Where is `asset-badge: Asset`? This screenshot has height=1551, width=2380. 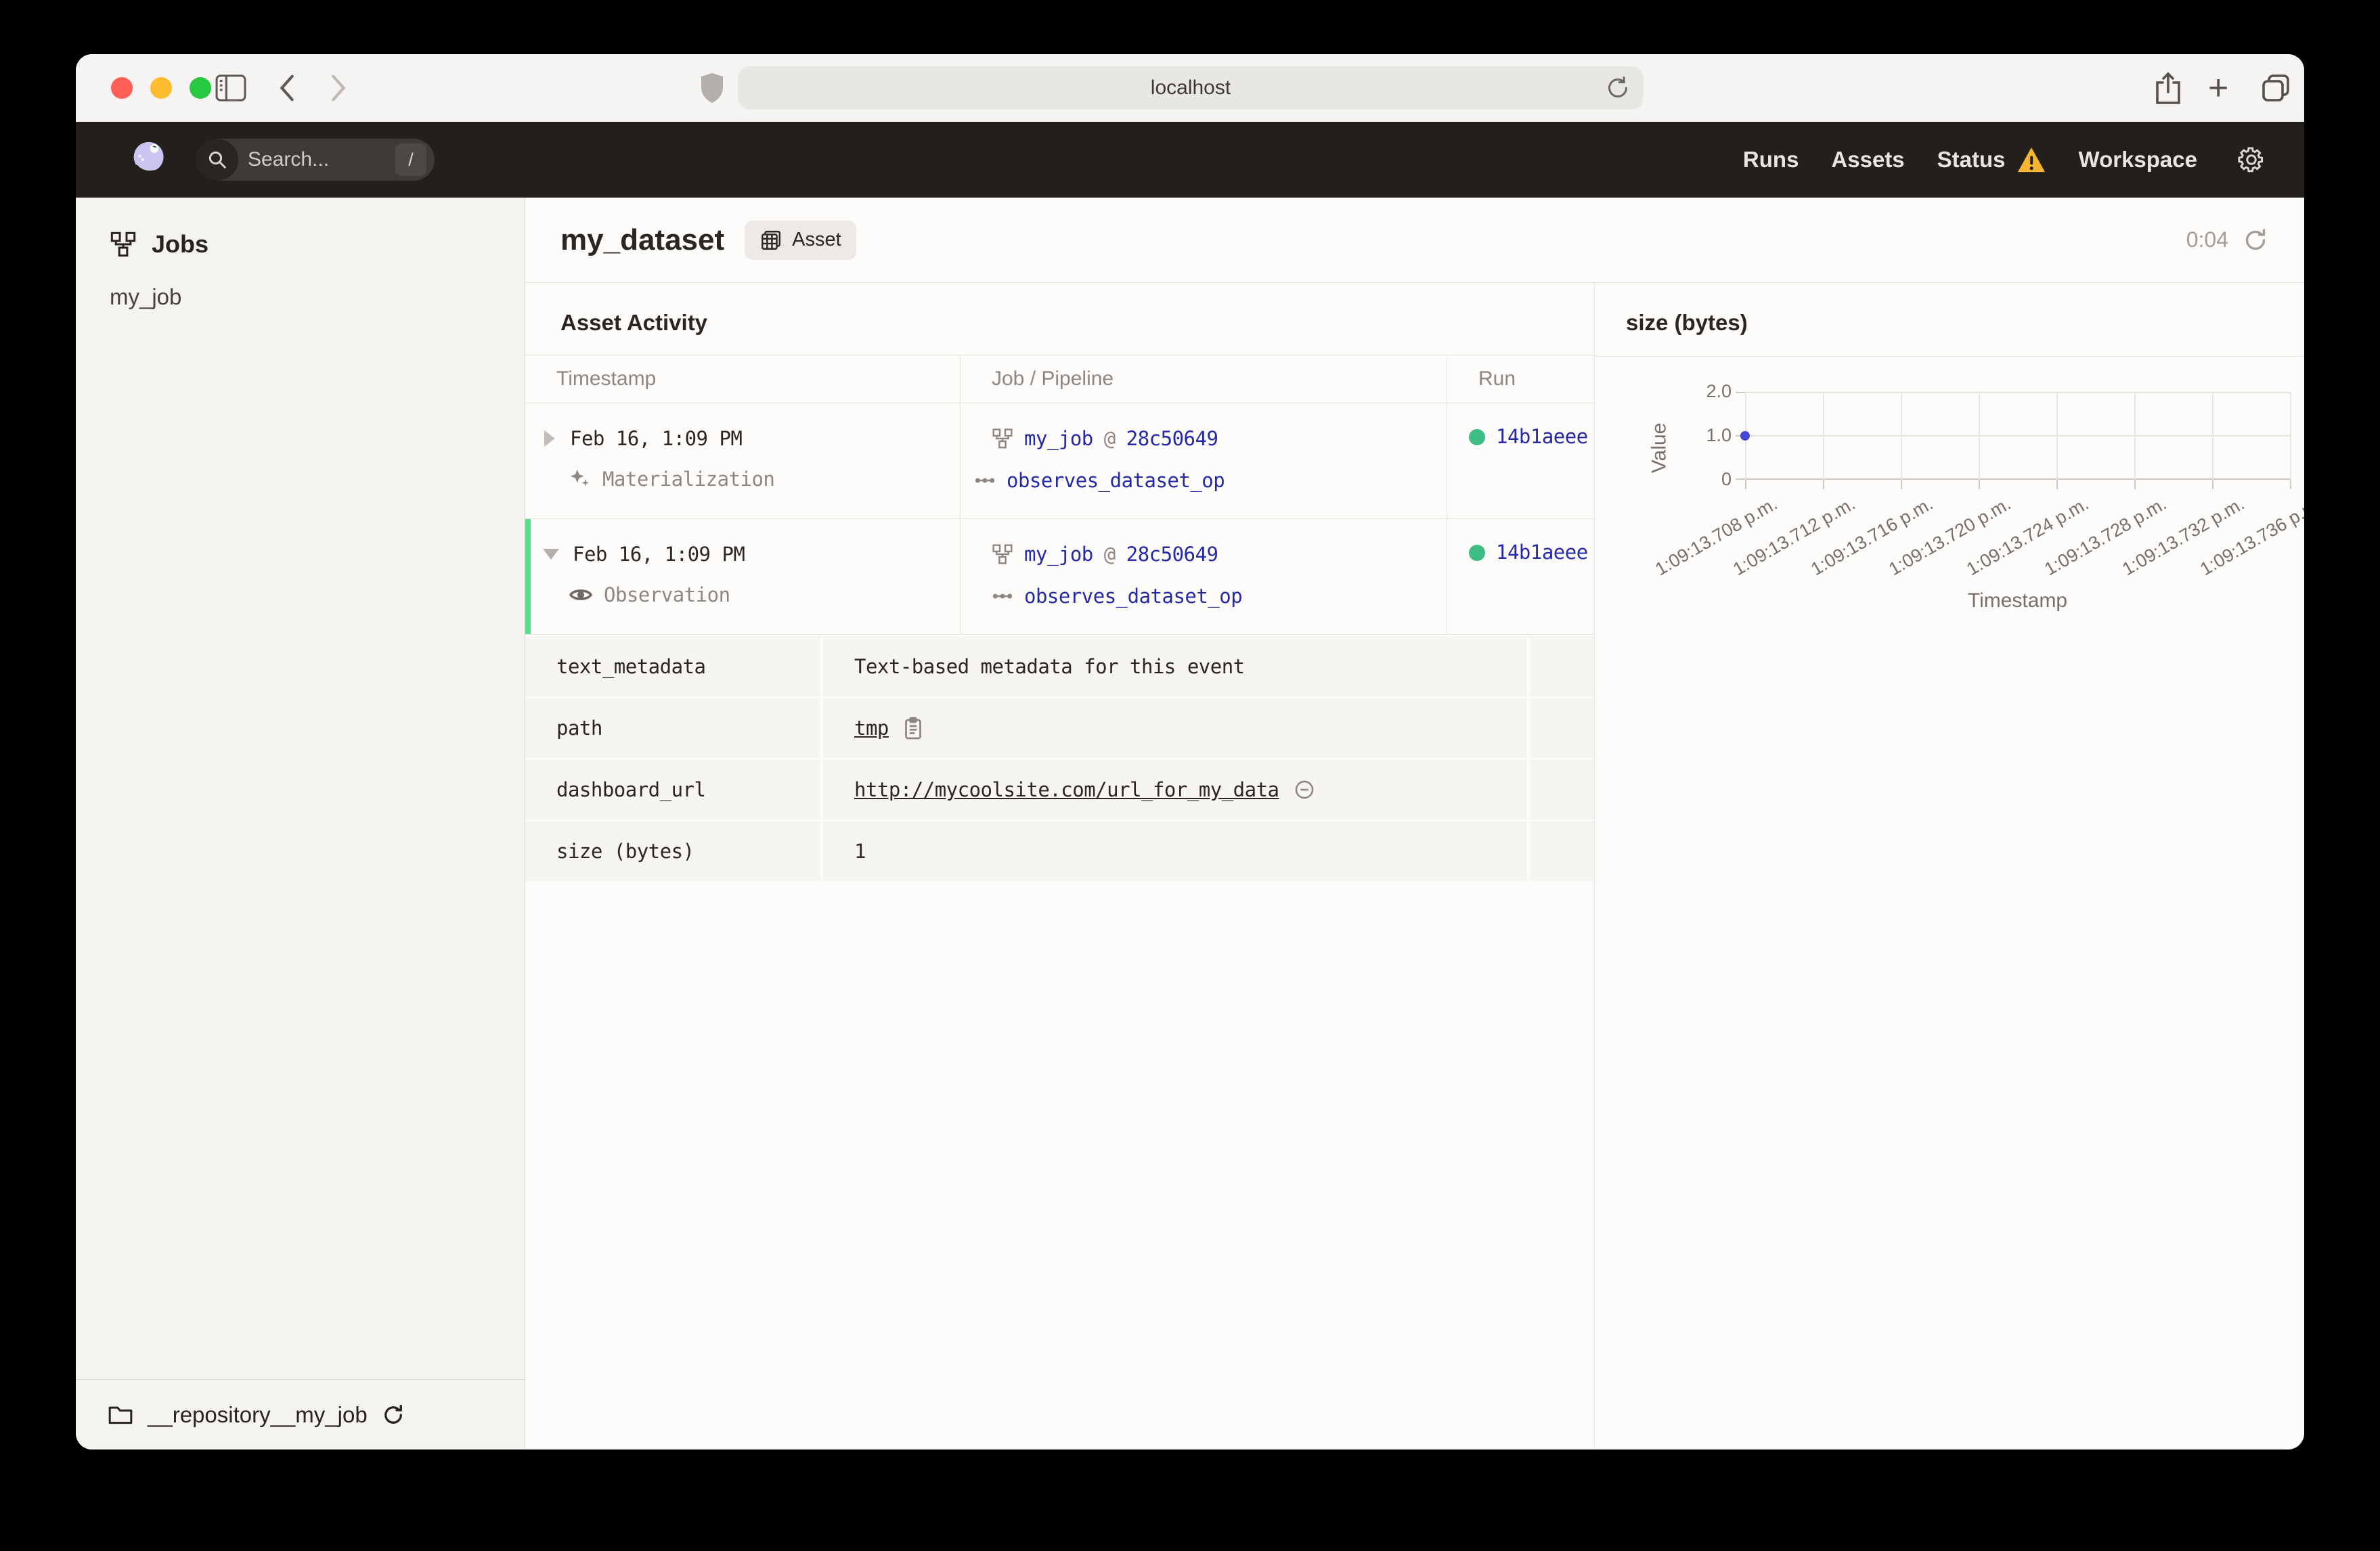 asset-badge: Asset is located at coordinates (800, 240).